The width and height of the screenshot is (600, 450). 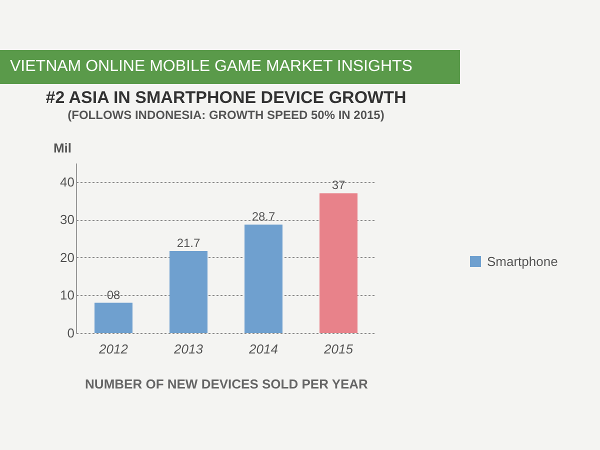 I want to click on data-label: 37, so click(x=339, y=185).